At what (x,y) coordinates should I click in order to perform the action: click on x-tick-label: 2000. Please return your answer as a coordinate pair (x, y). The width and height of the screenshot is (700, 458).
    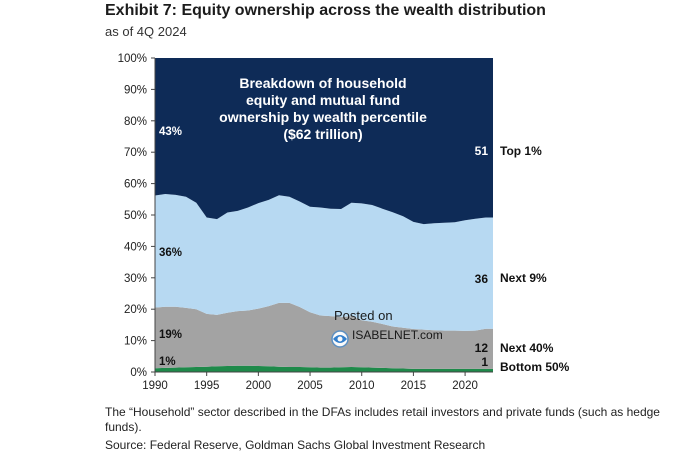
    Looking at the image, I should click on (259, 386).